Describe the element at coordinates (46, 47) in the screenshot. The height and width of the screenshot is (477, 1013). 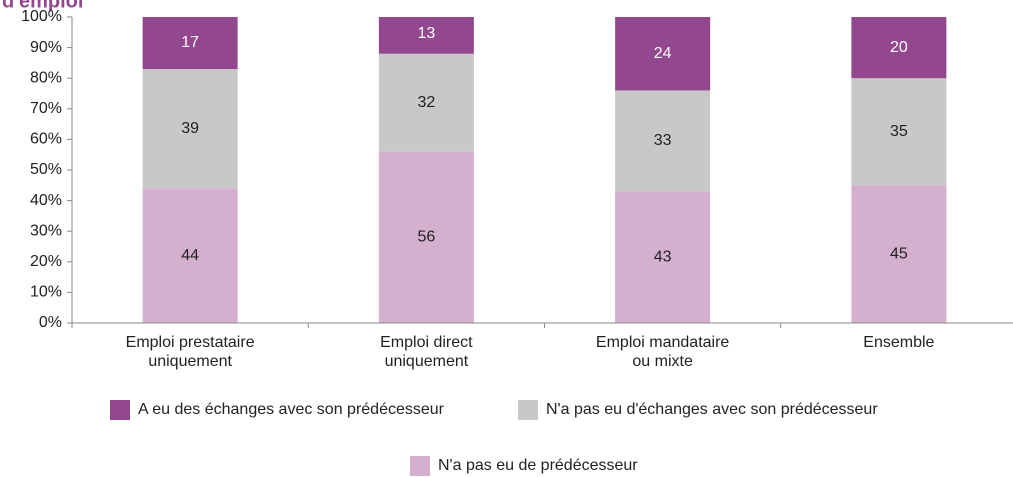
I see `y-tick-label: 90%` at that location.